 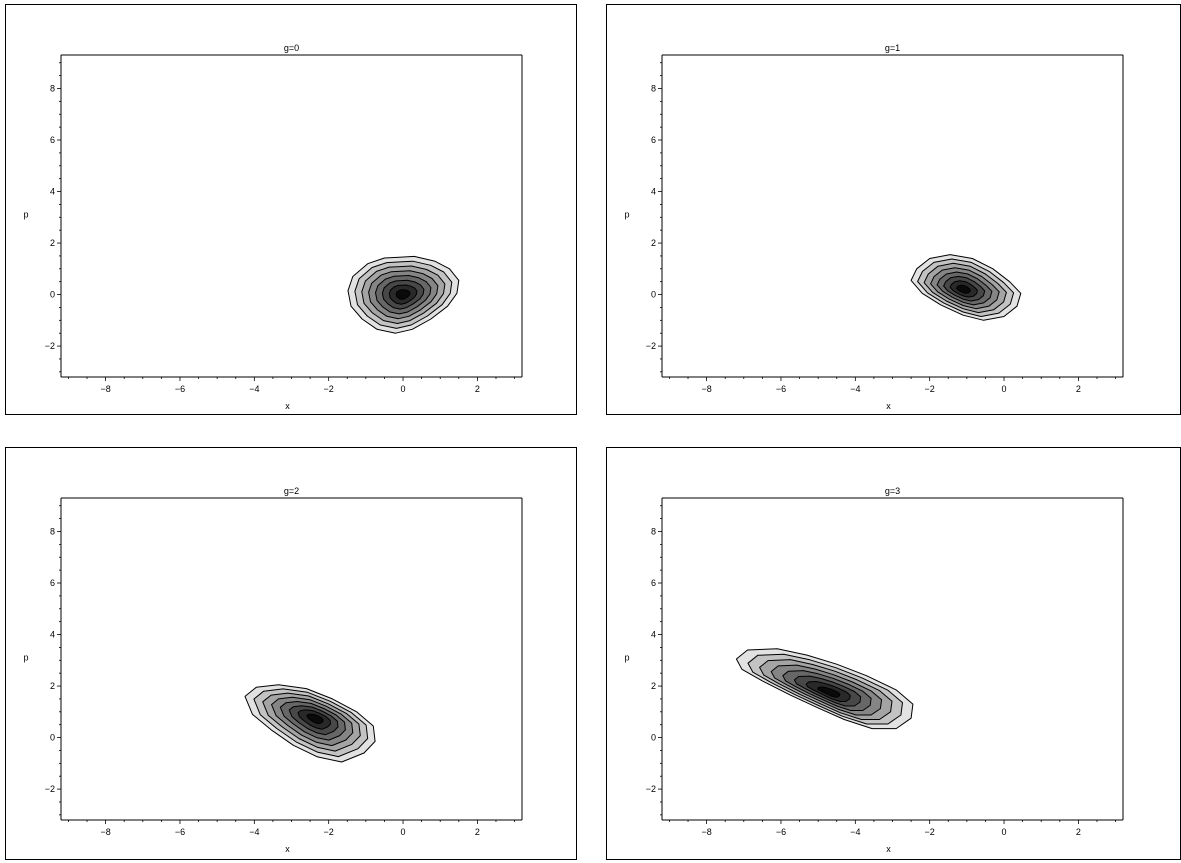 What do you see at coordinates (291, 491) in the screenshot?
I see `chart-title: g=2` at bounding box center [291, 491].